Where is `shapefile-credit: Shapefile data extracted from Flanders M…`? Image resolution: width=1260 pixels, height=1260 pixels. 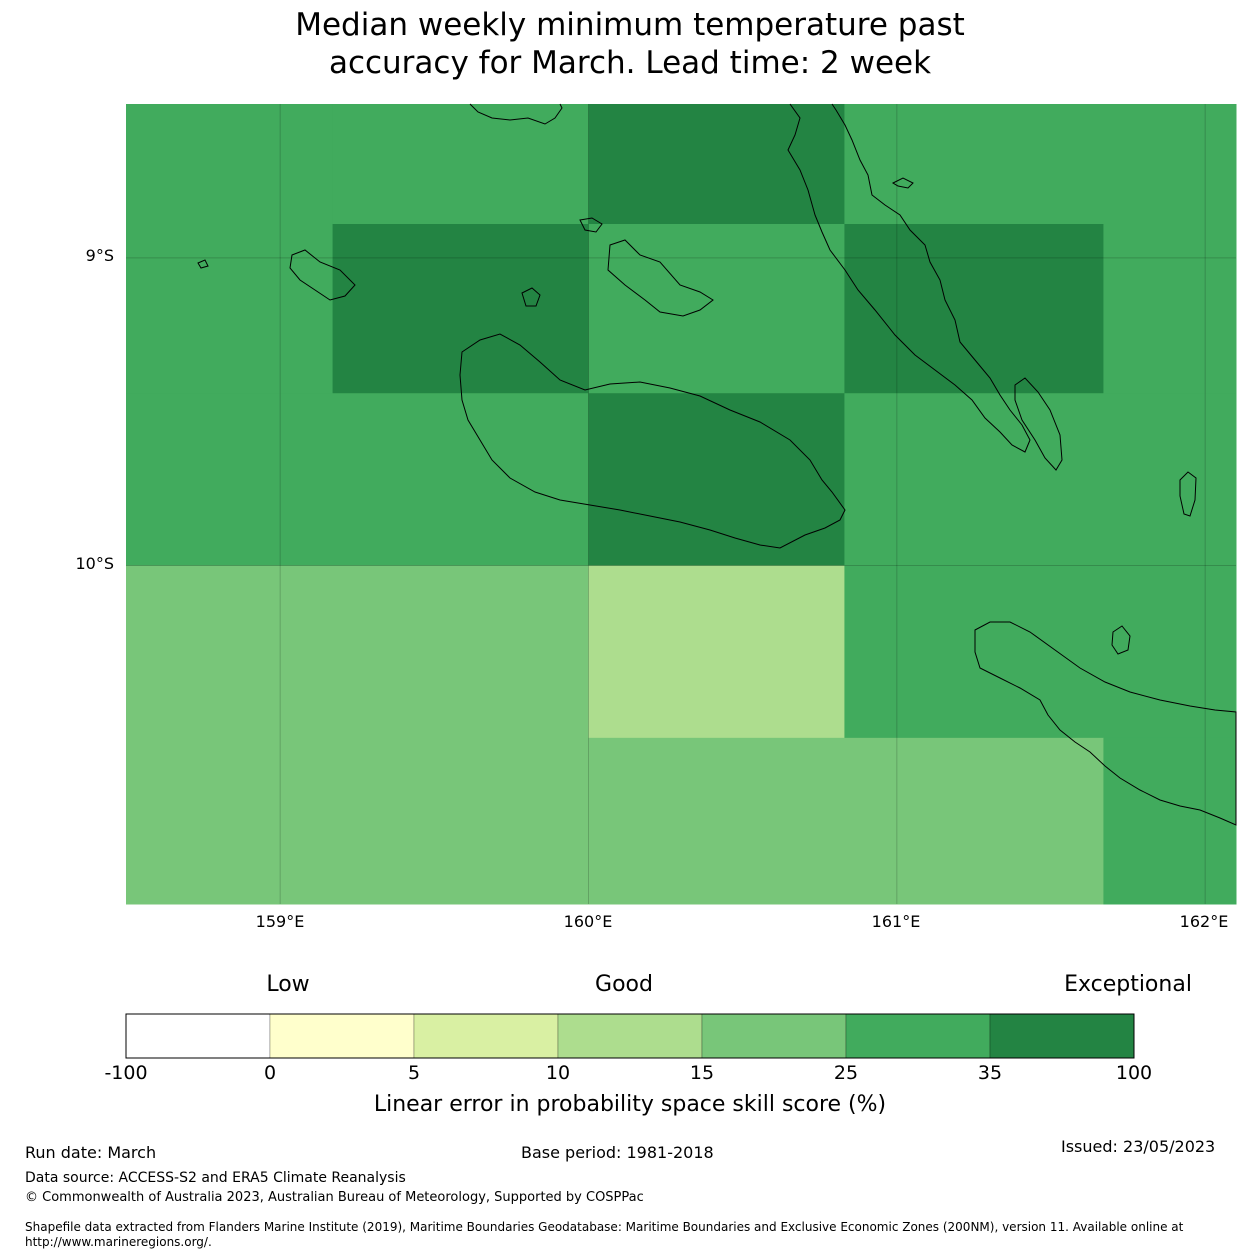
shapefile-credit: Shapefile data extracted from Flanders M… is located at coordinates (604, 1234).